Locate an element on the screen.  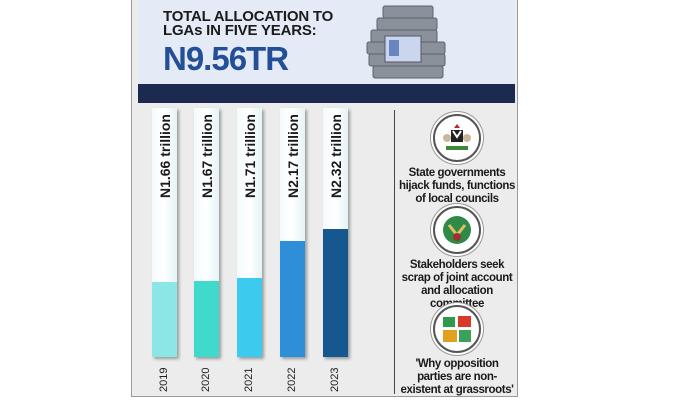
title: TOTAL ALLOCATION TO LGAs IN FIVE YEARS: is located at coordinates (248, 23).